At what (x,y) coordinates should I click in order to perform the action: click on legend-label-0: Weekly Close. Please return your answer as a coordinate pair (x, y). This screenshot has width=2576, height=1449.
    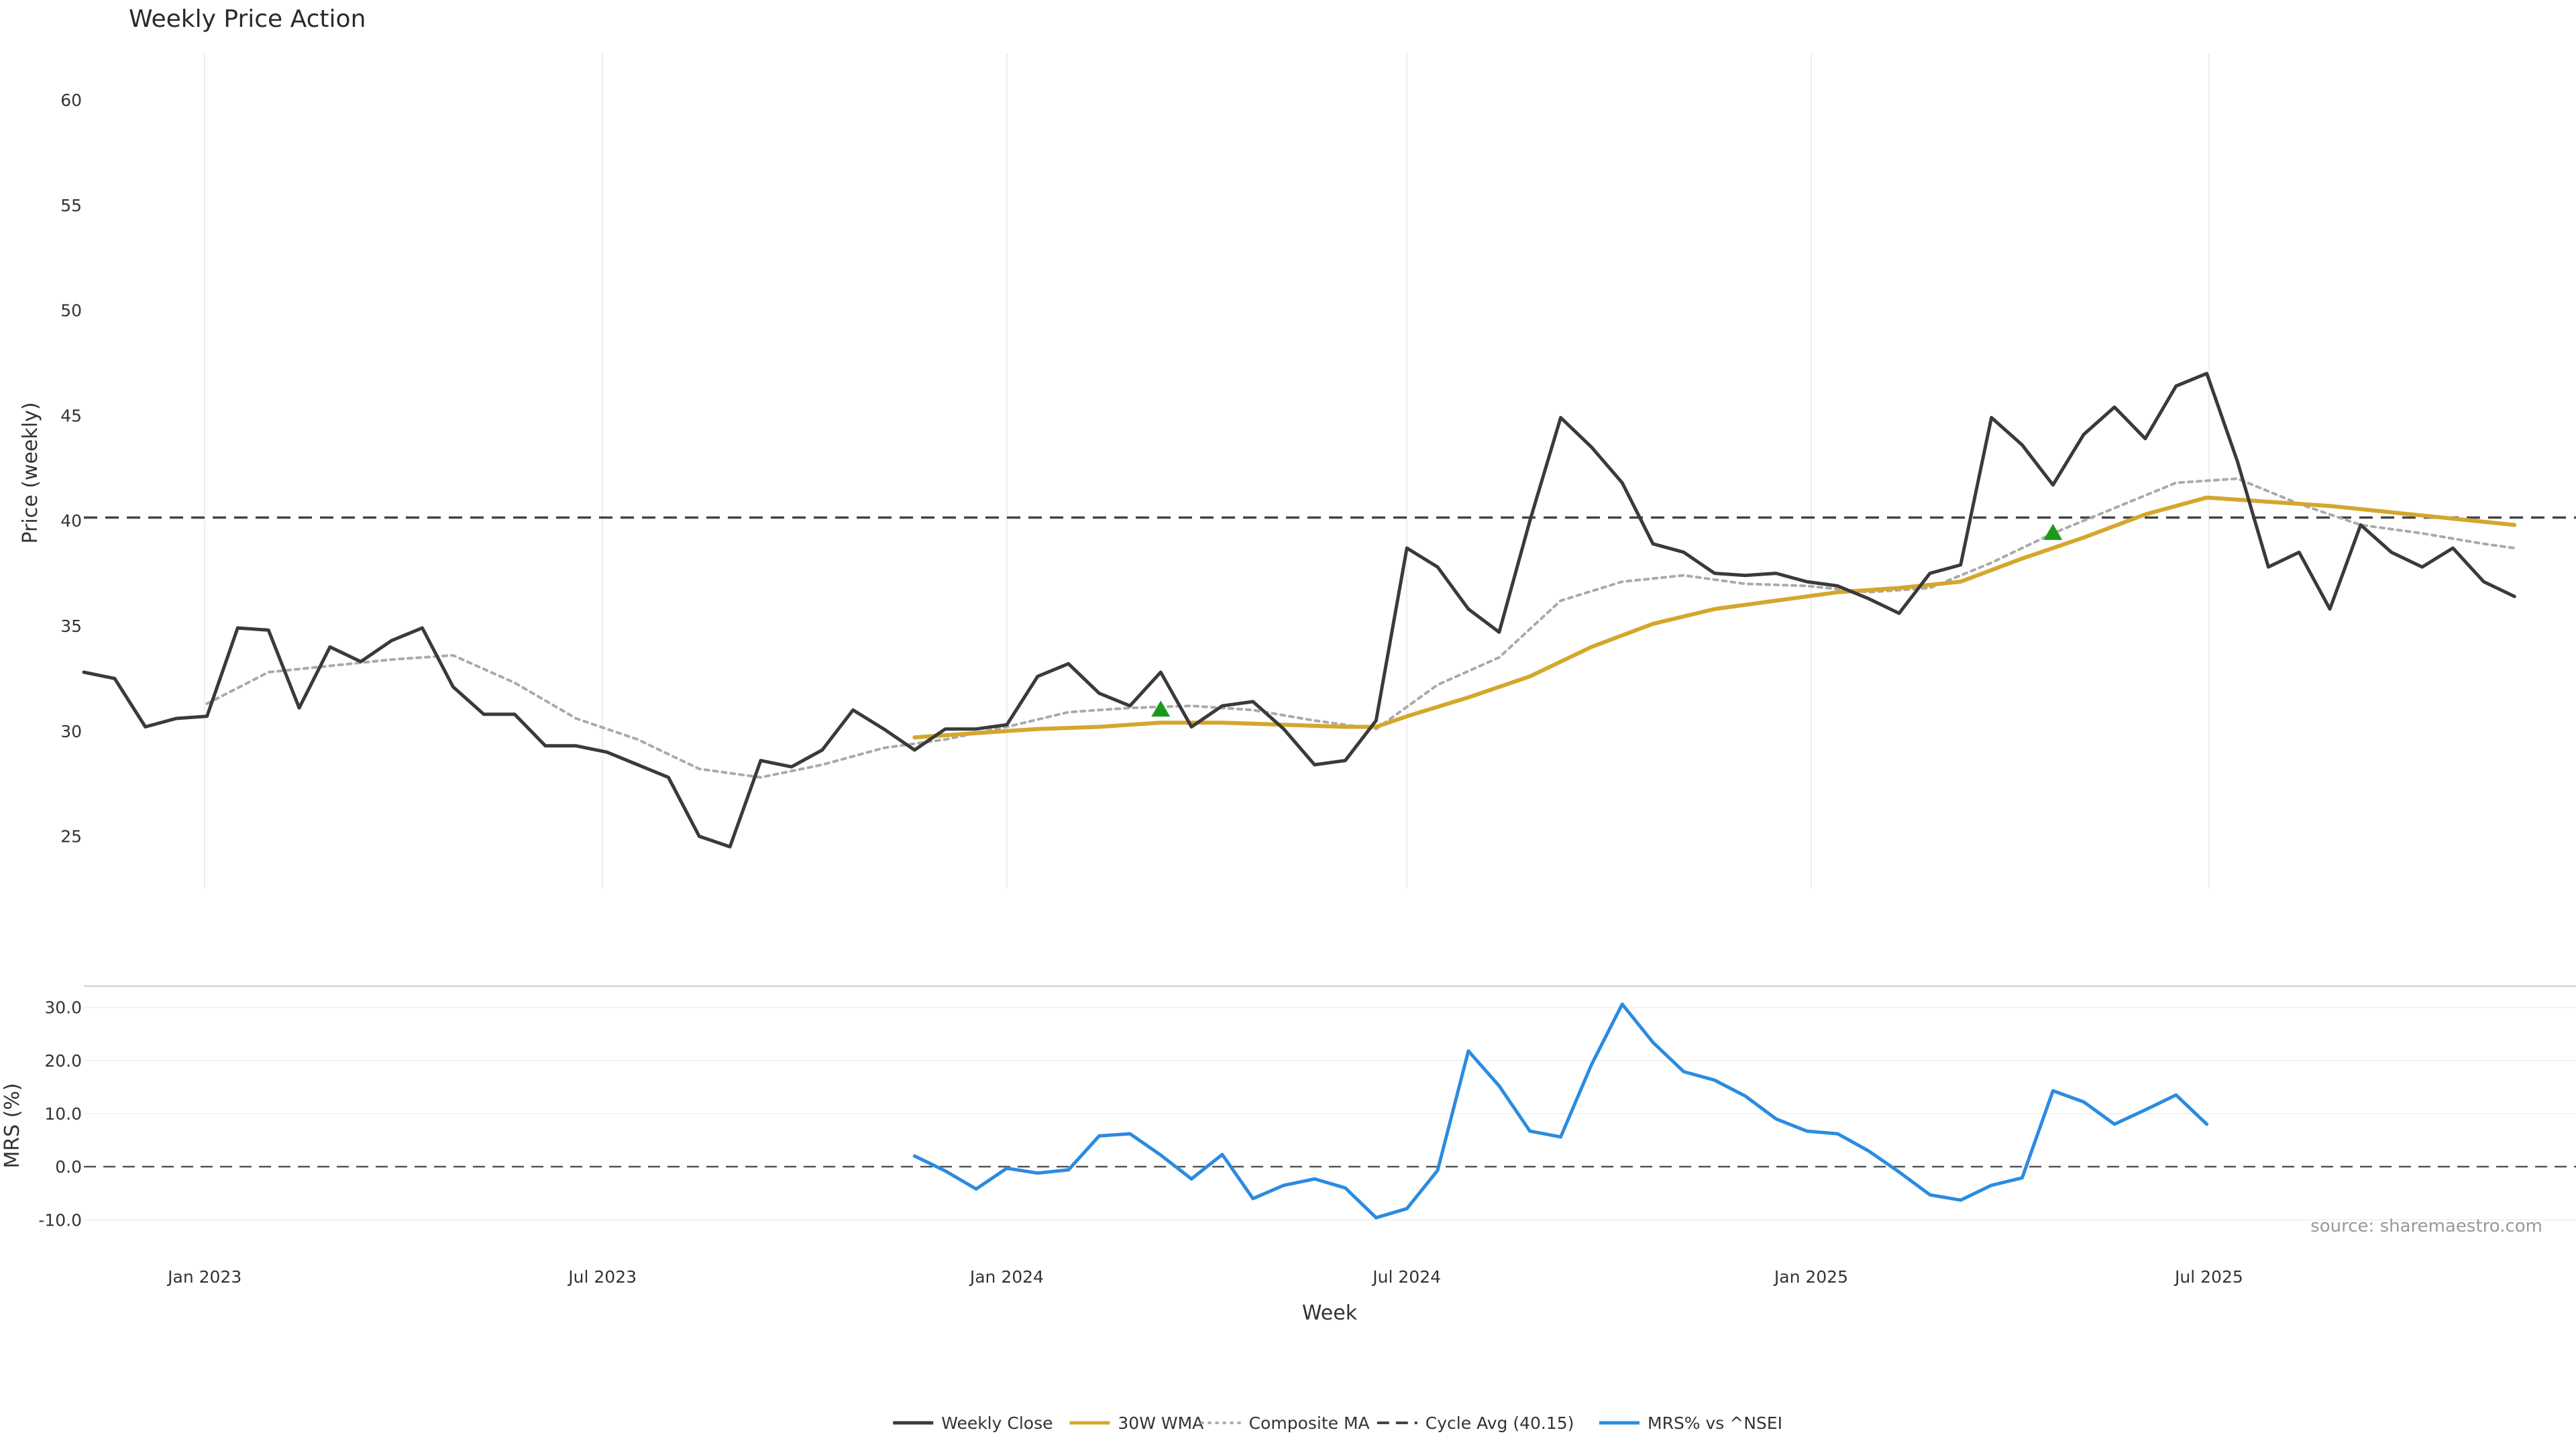
    Looking at the image, I should click on (997, 1423).